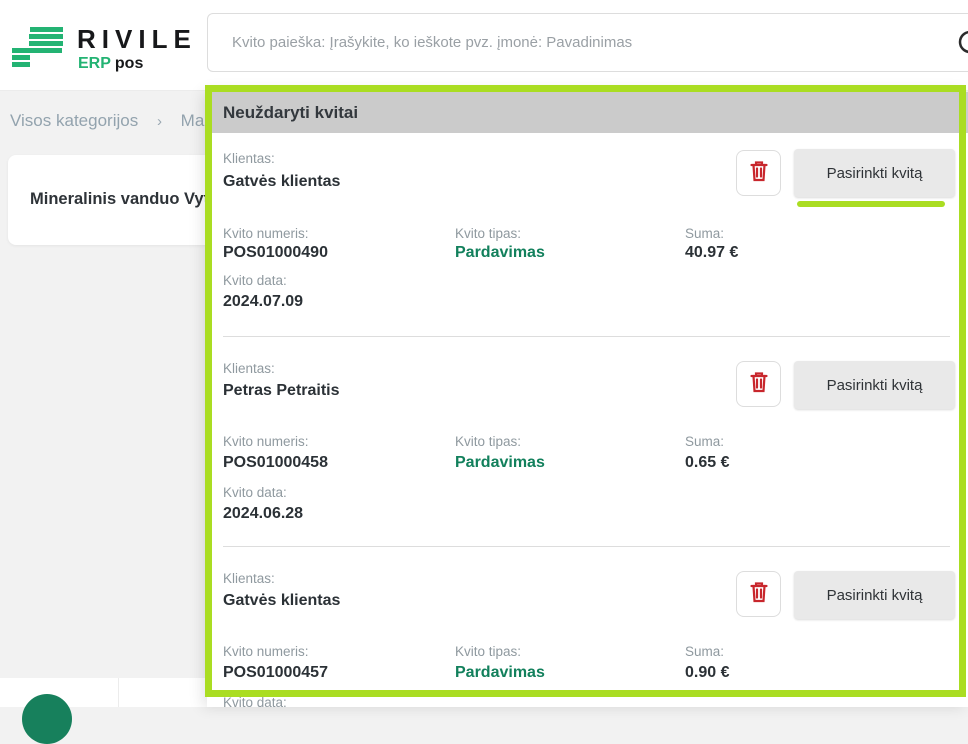 The height and width of the screenshot is (744, 968). Describe the element at coordinates (120, 199) in the screenshot. I see `product-name: Mineralinis vanduo Vyt` at that location.